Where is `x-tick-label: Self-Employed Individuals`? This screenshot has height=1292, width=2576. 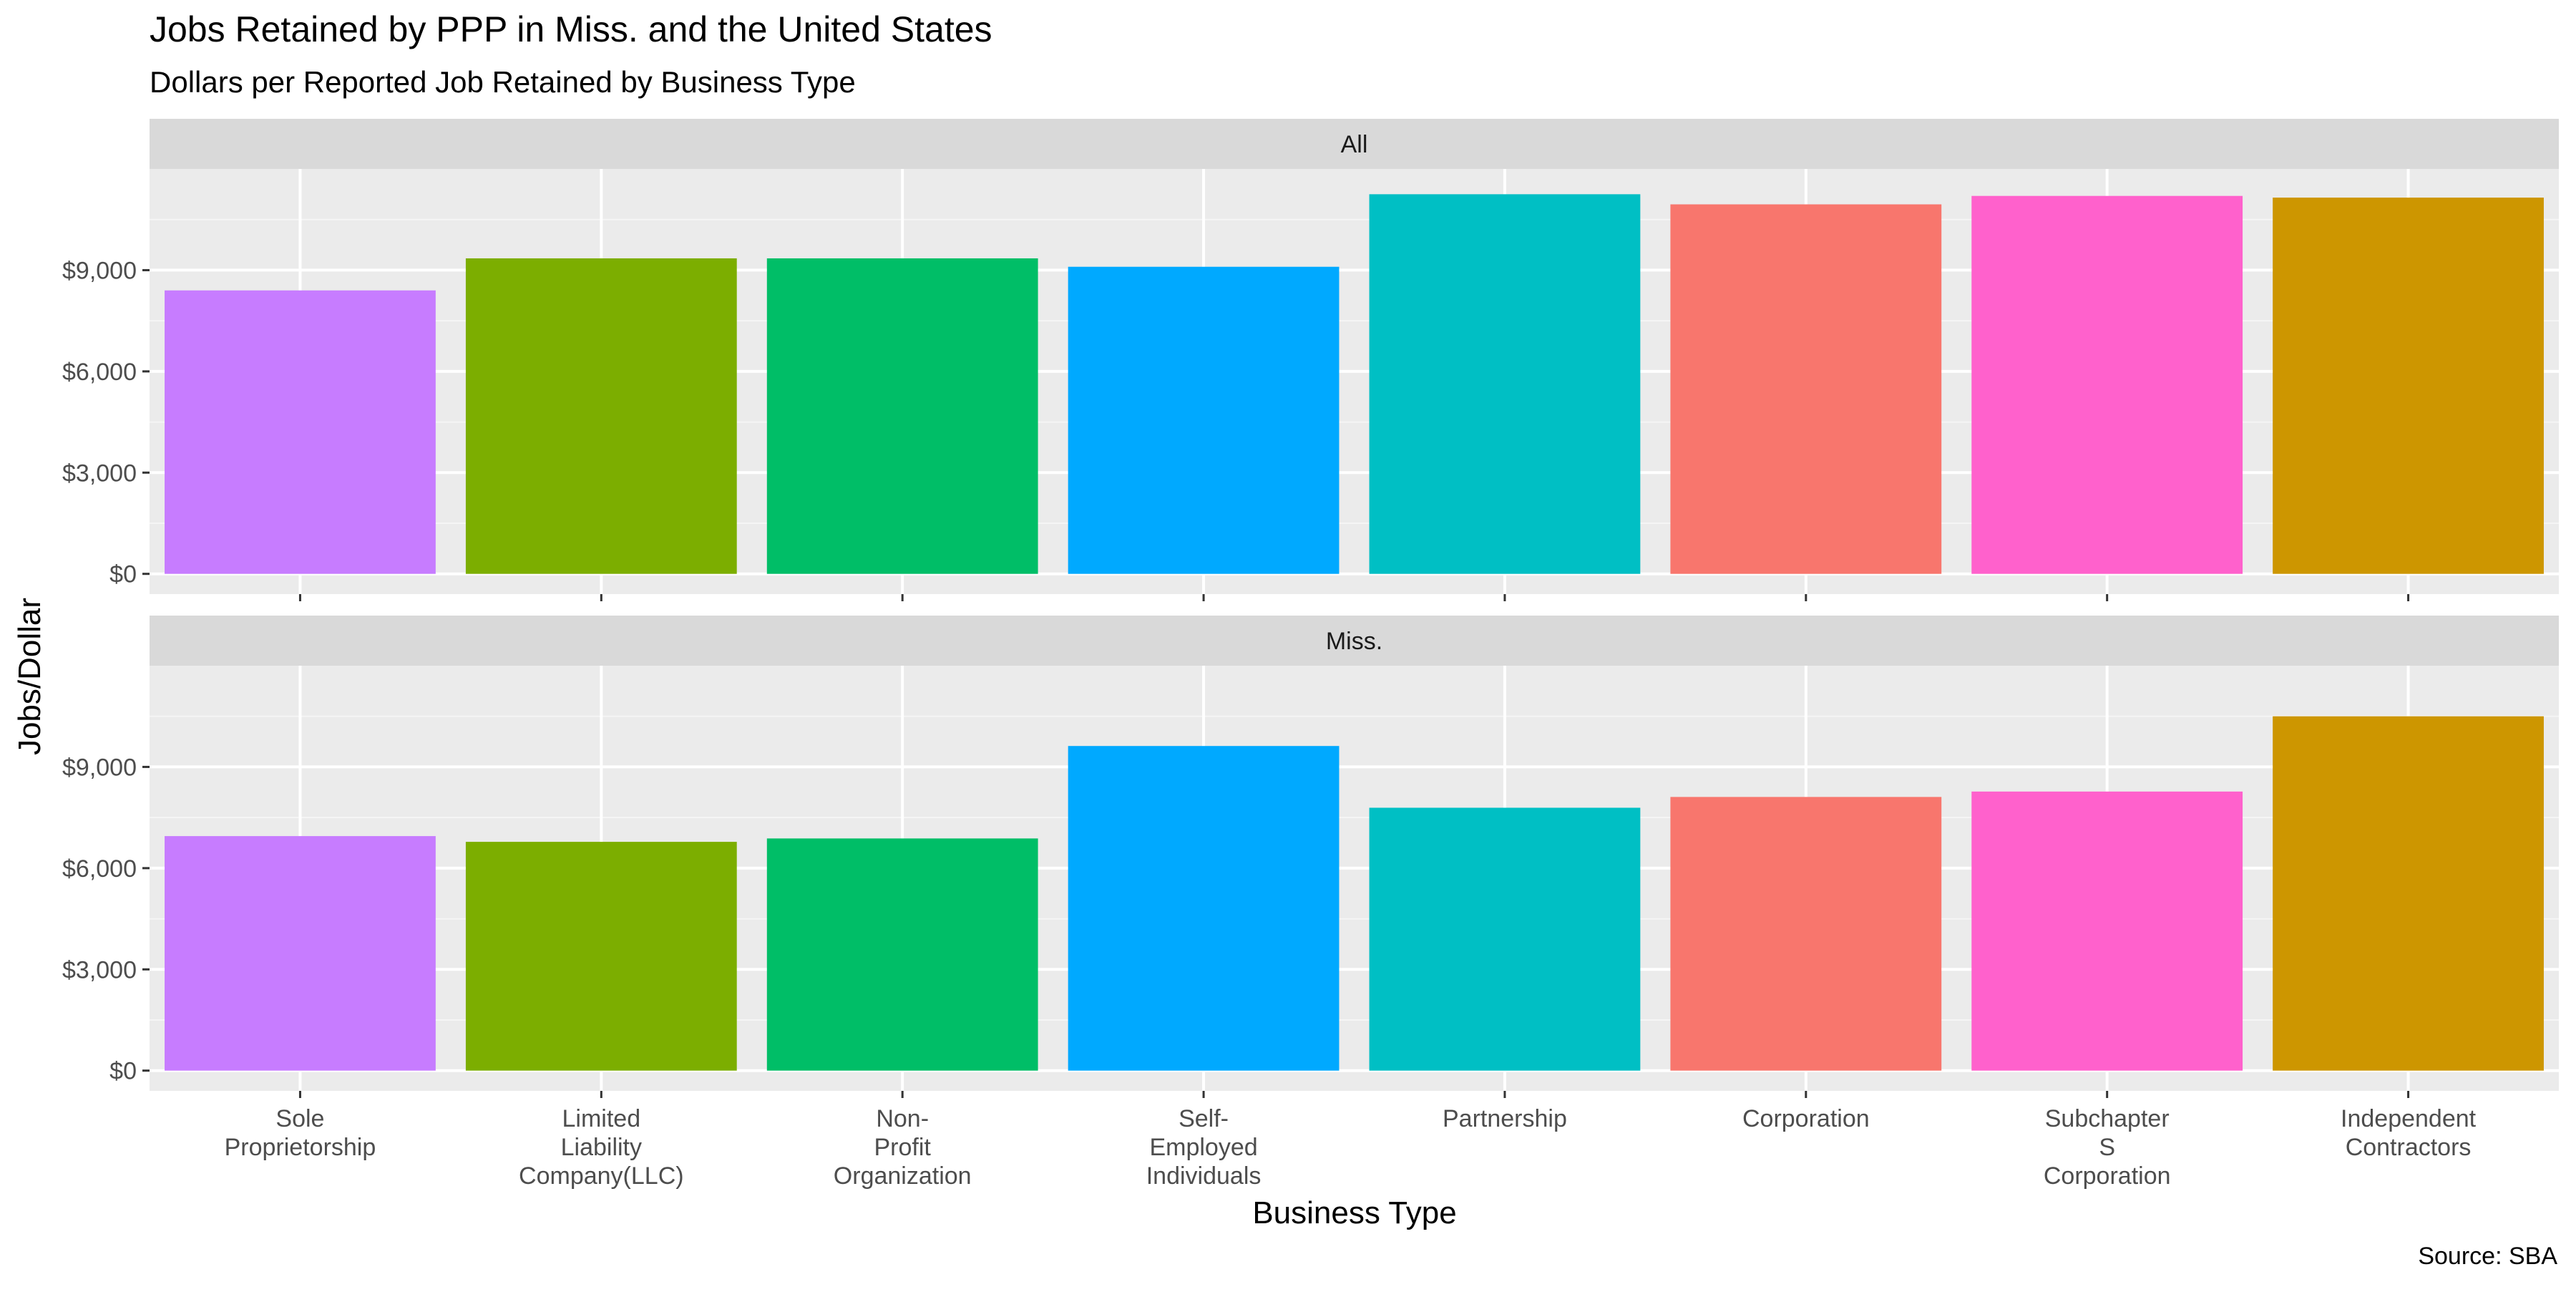 x-tick-label: Self-Employed Individuals is located at coordinates (1204, 1147).